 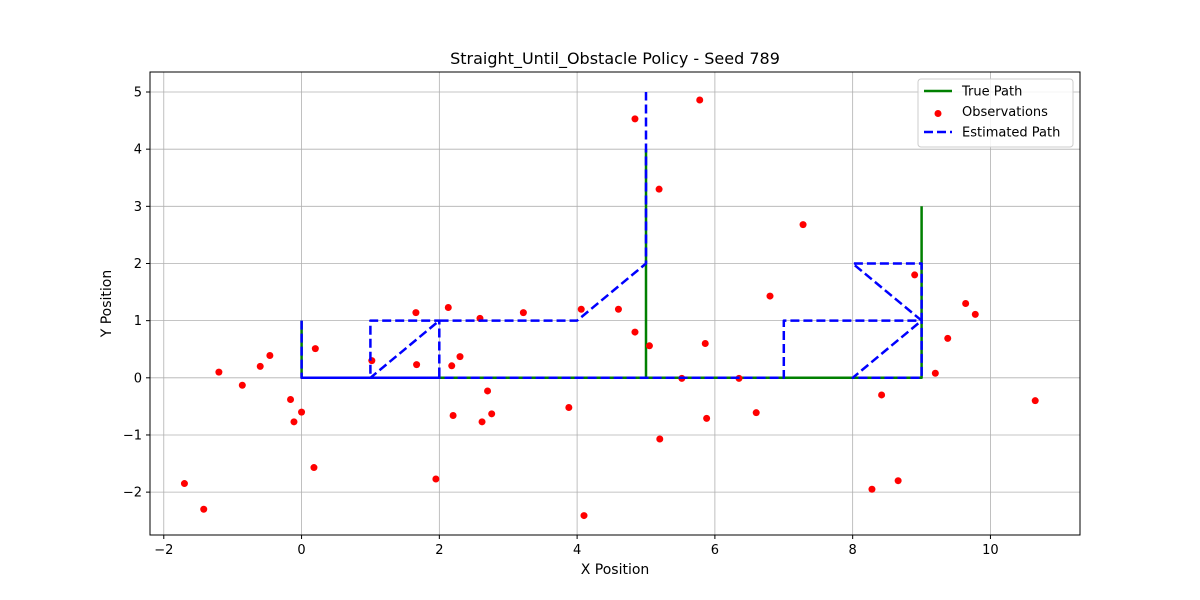 What do you see at coordinates (1005, 112) in the screenshot?
I see `legend-label-observations: Observations` at bounding box center [1005, 112].